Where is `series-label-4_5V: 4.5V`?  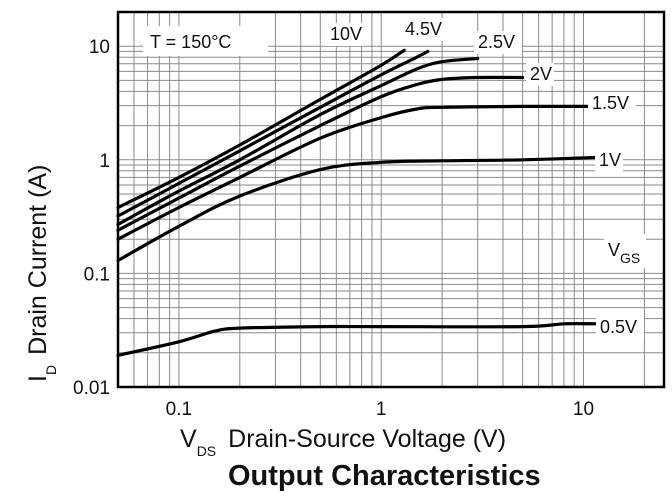
series-label-4_5V: 4.5V is located at coordinates (423, 29).